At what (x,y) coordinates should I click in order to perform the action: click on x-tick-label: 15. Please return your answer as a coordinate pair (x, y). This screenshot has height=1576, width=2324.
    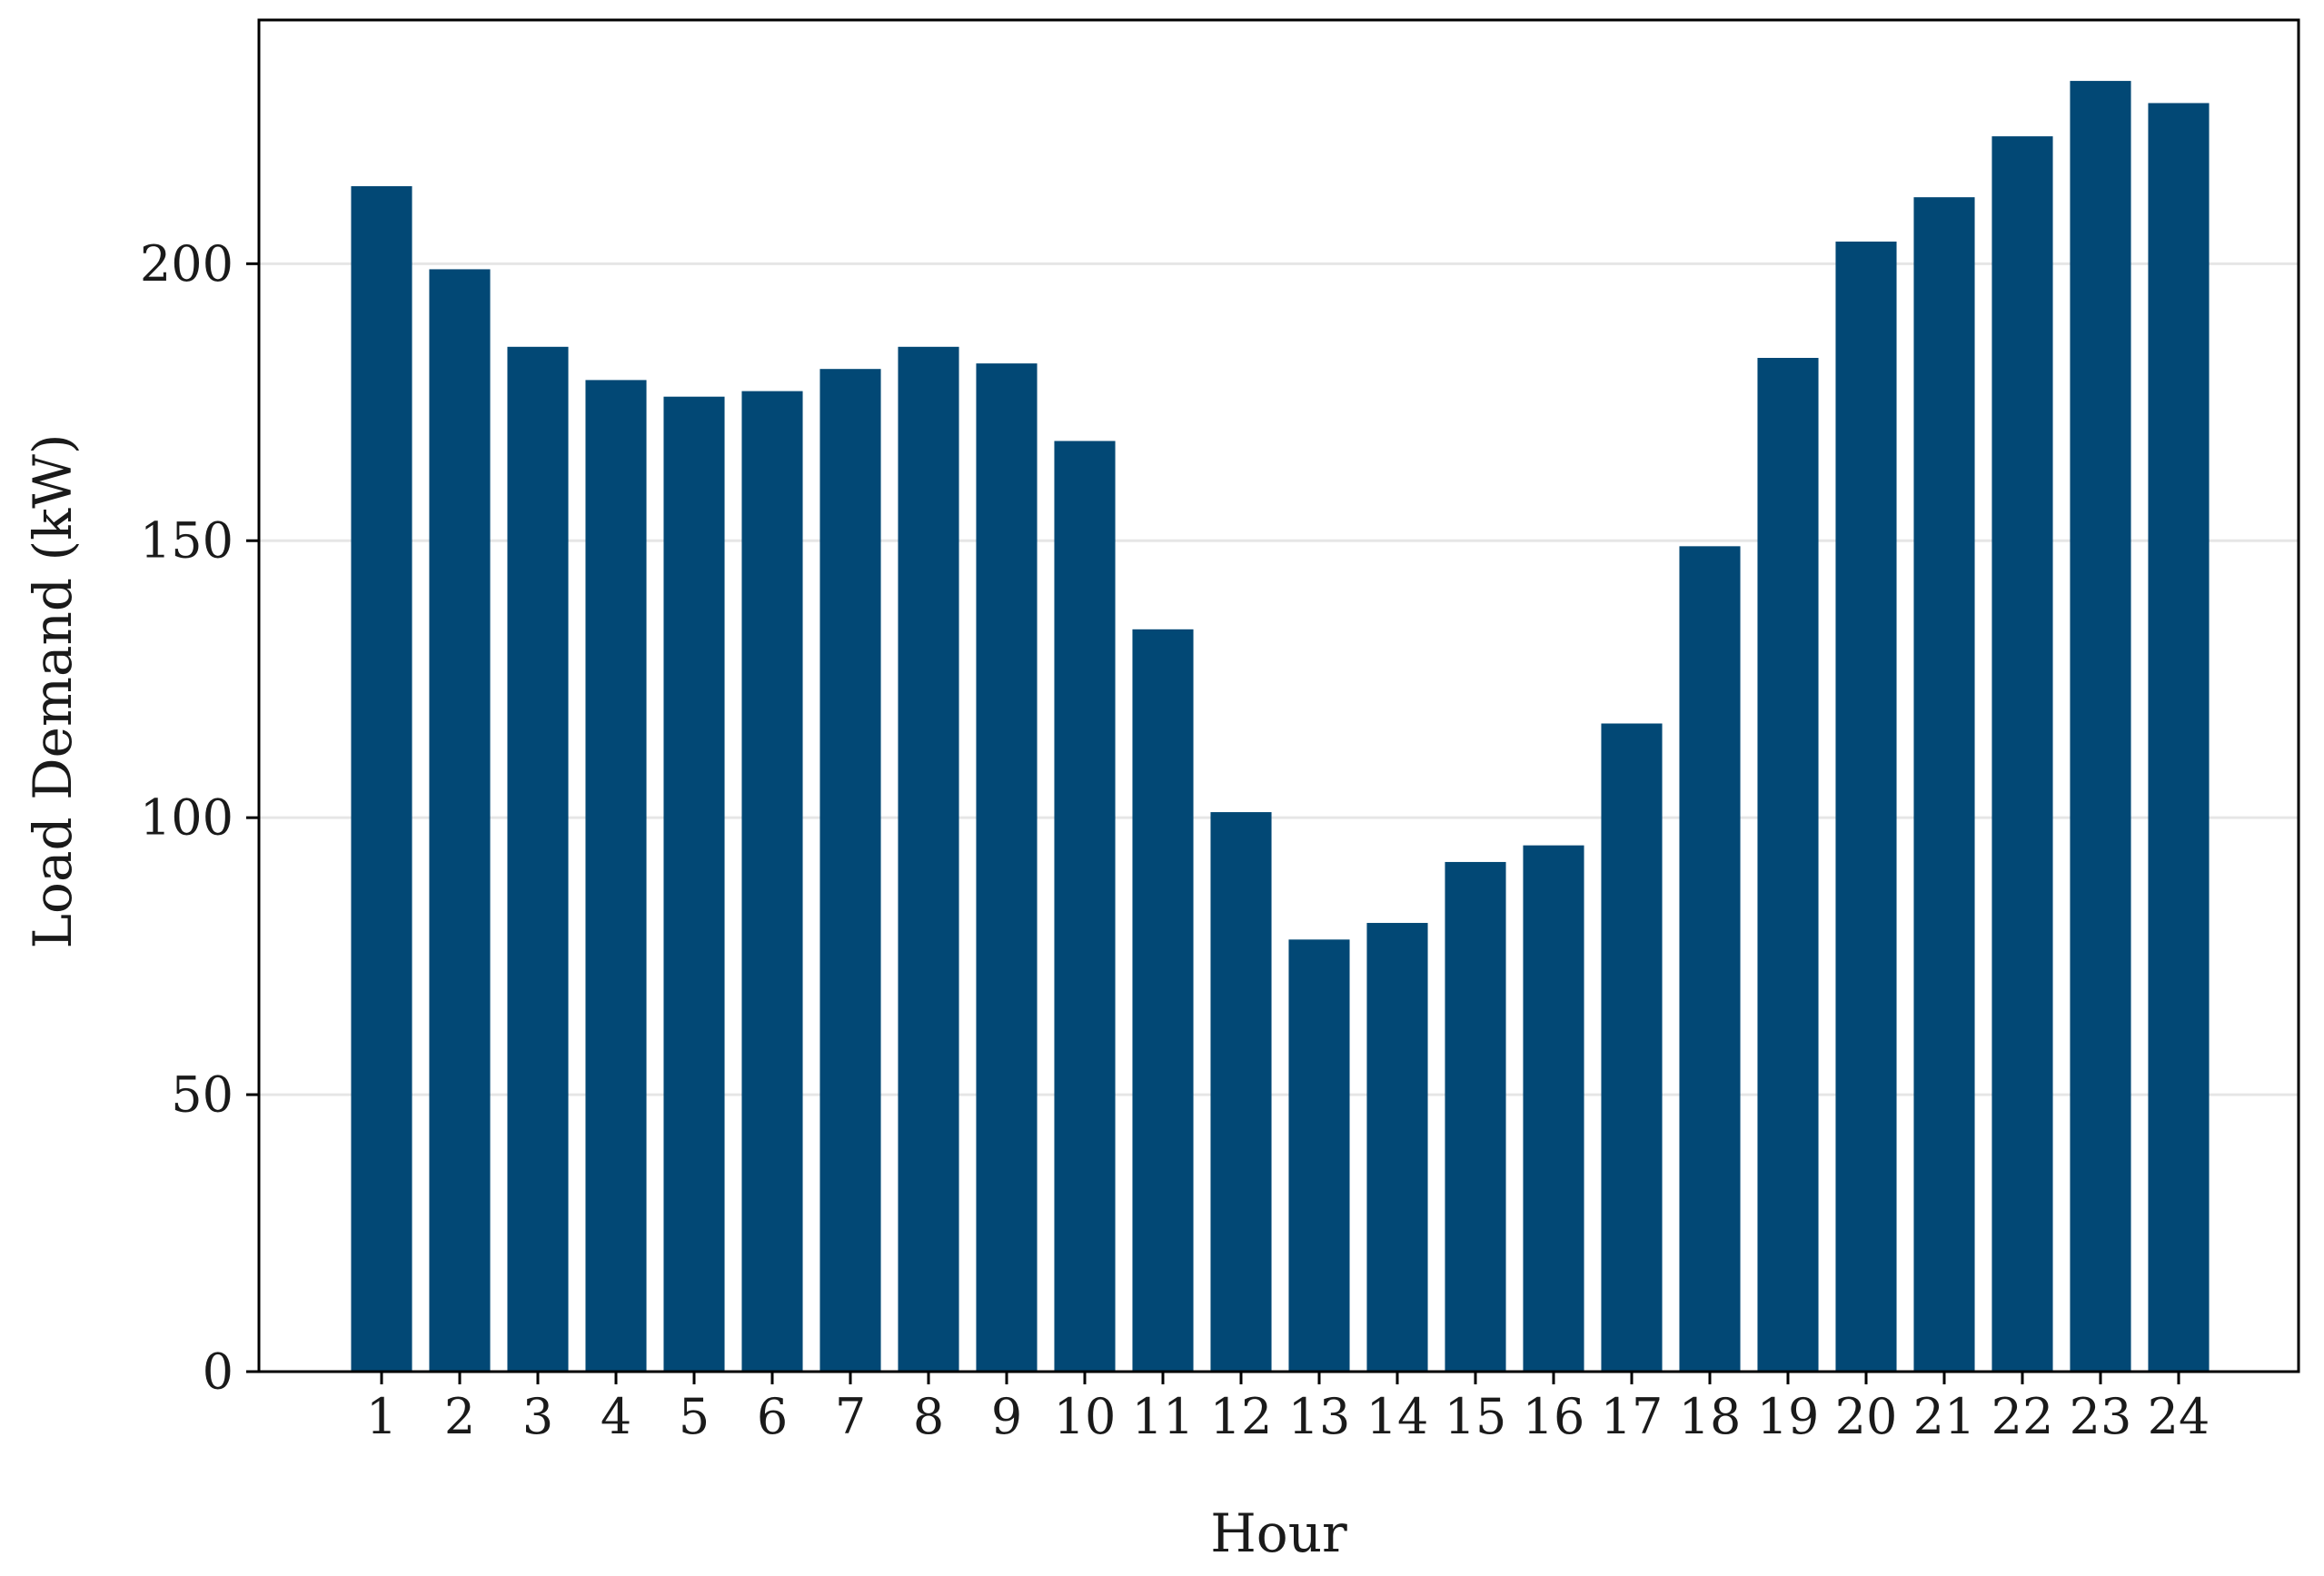
    Looking at the image, I should click on (1476, 1416).